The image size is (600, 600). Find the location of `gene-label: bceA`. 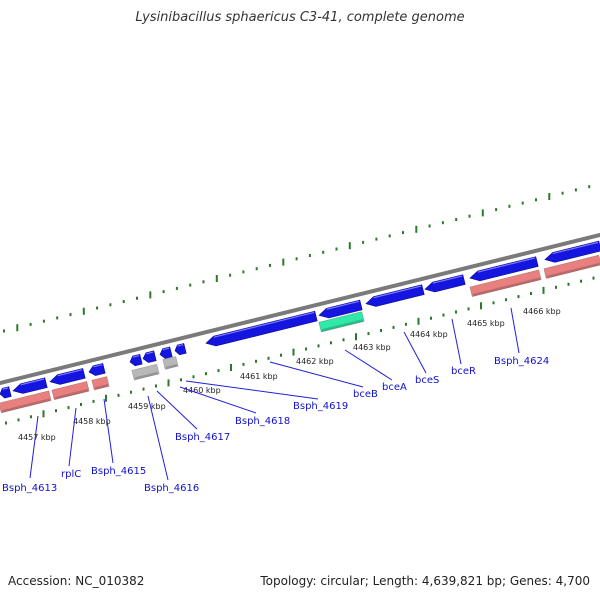

gene-label: bceA is located at coordinates (394, 387).